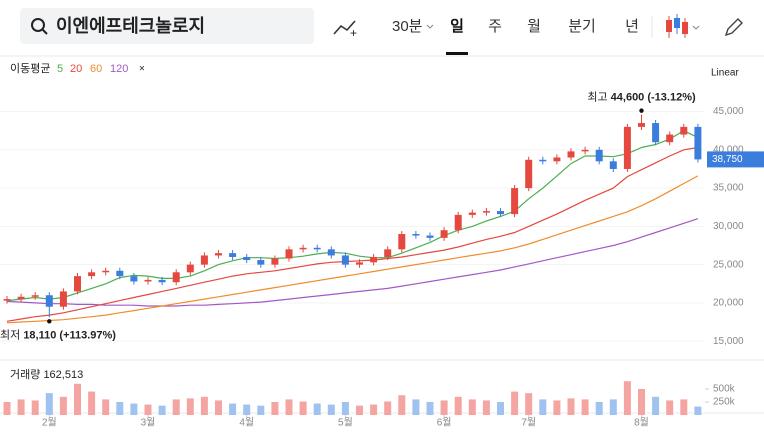  What do you see at coordinates (677, 26) in the screenshot?
I see `candle-style-icon` at bounding box center [677, 26].